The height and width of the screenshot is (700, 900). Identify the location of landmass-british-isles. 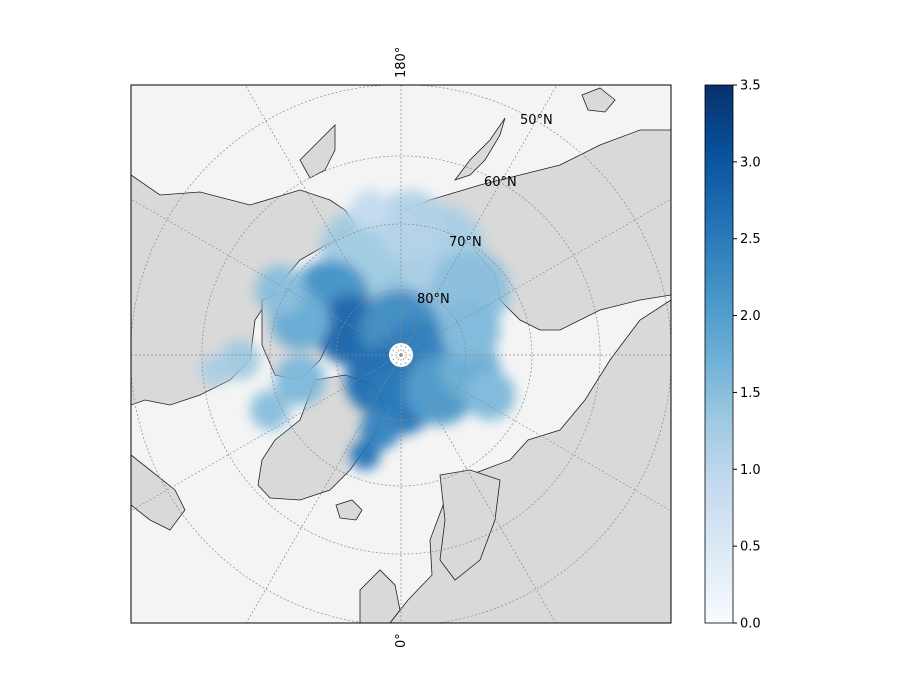
(380, 596).